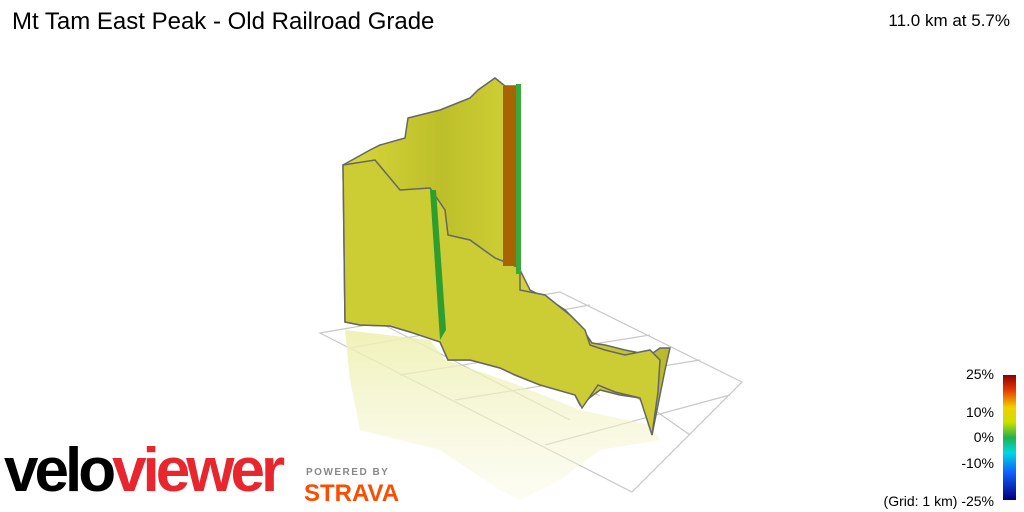 Image resolution: width=1024 pixels, height=512 pixels. Describe the element at coordinates (977, 463) in the screenshot. I see `scale-label: -10%` at that location.